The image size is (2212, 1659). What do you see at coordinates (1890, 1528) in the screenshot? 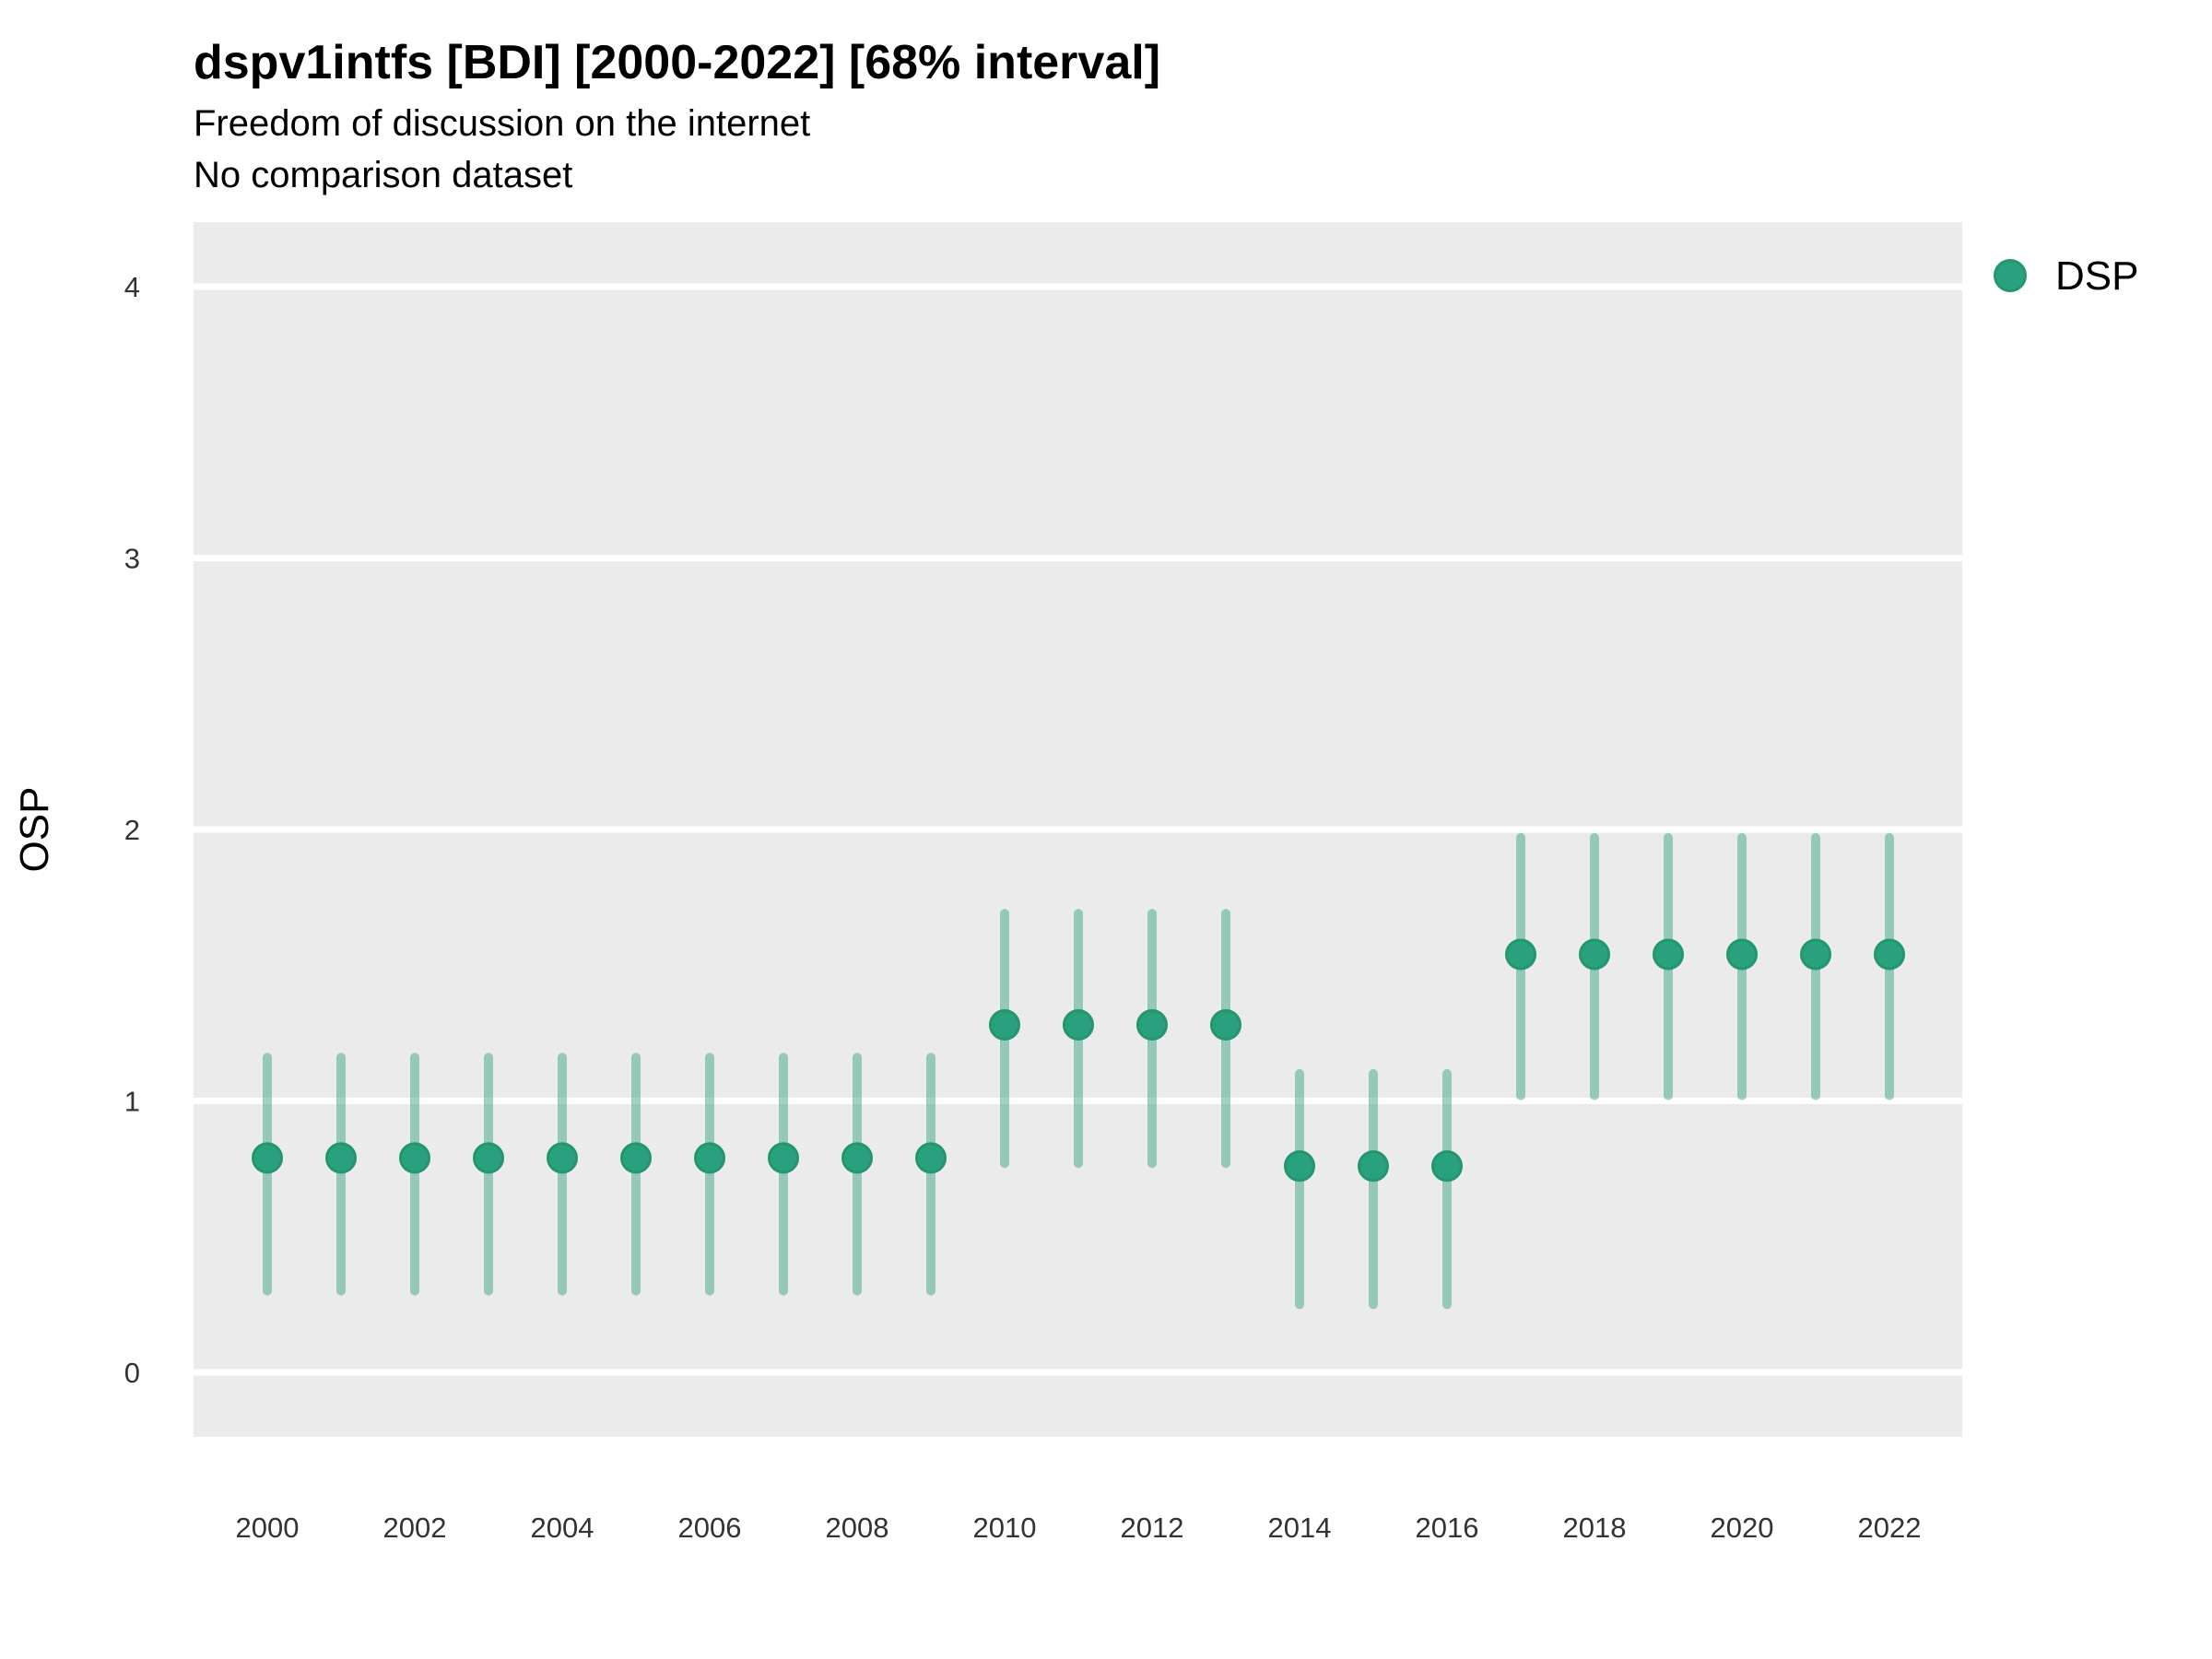
I see `x-tick-label-2022: 2022` at bounding box center [1890, 1528].